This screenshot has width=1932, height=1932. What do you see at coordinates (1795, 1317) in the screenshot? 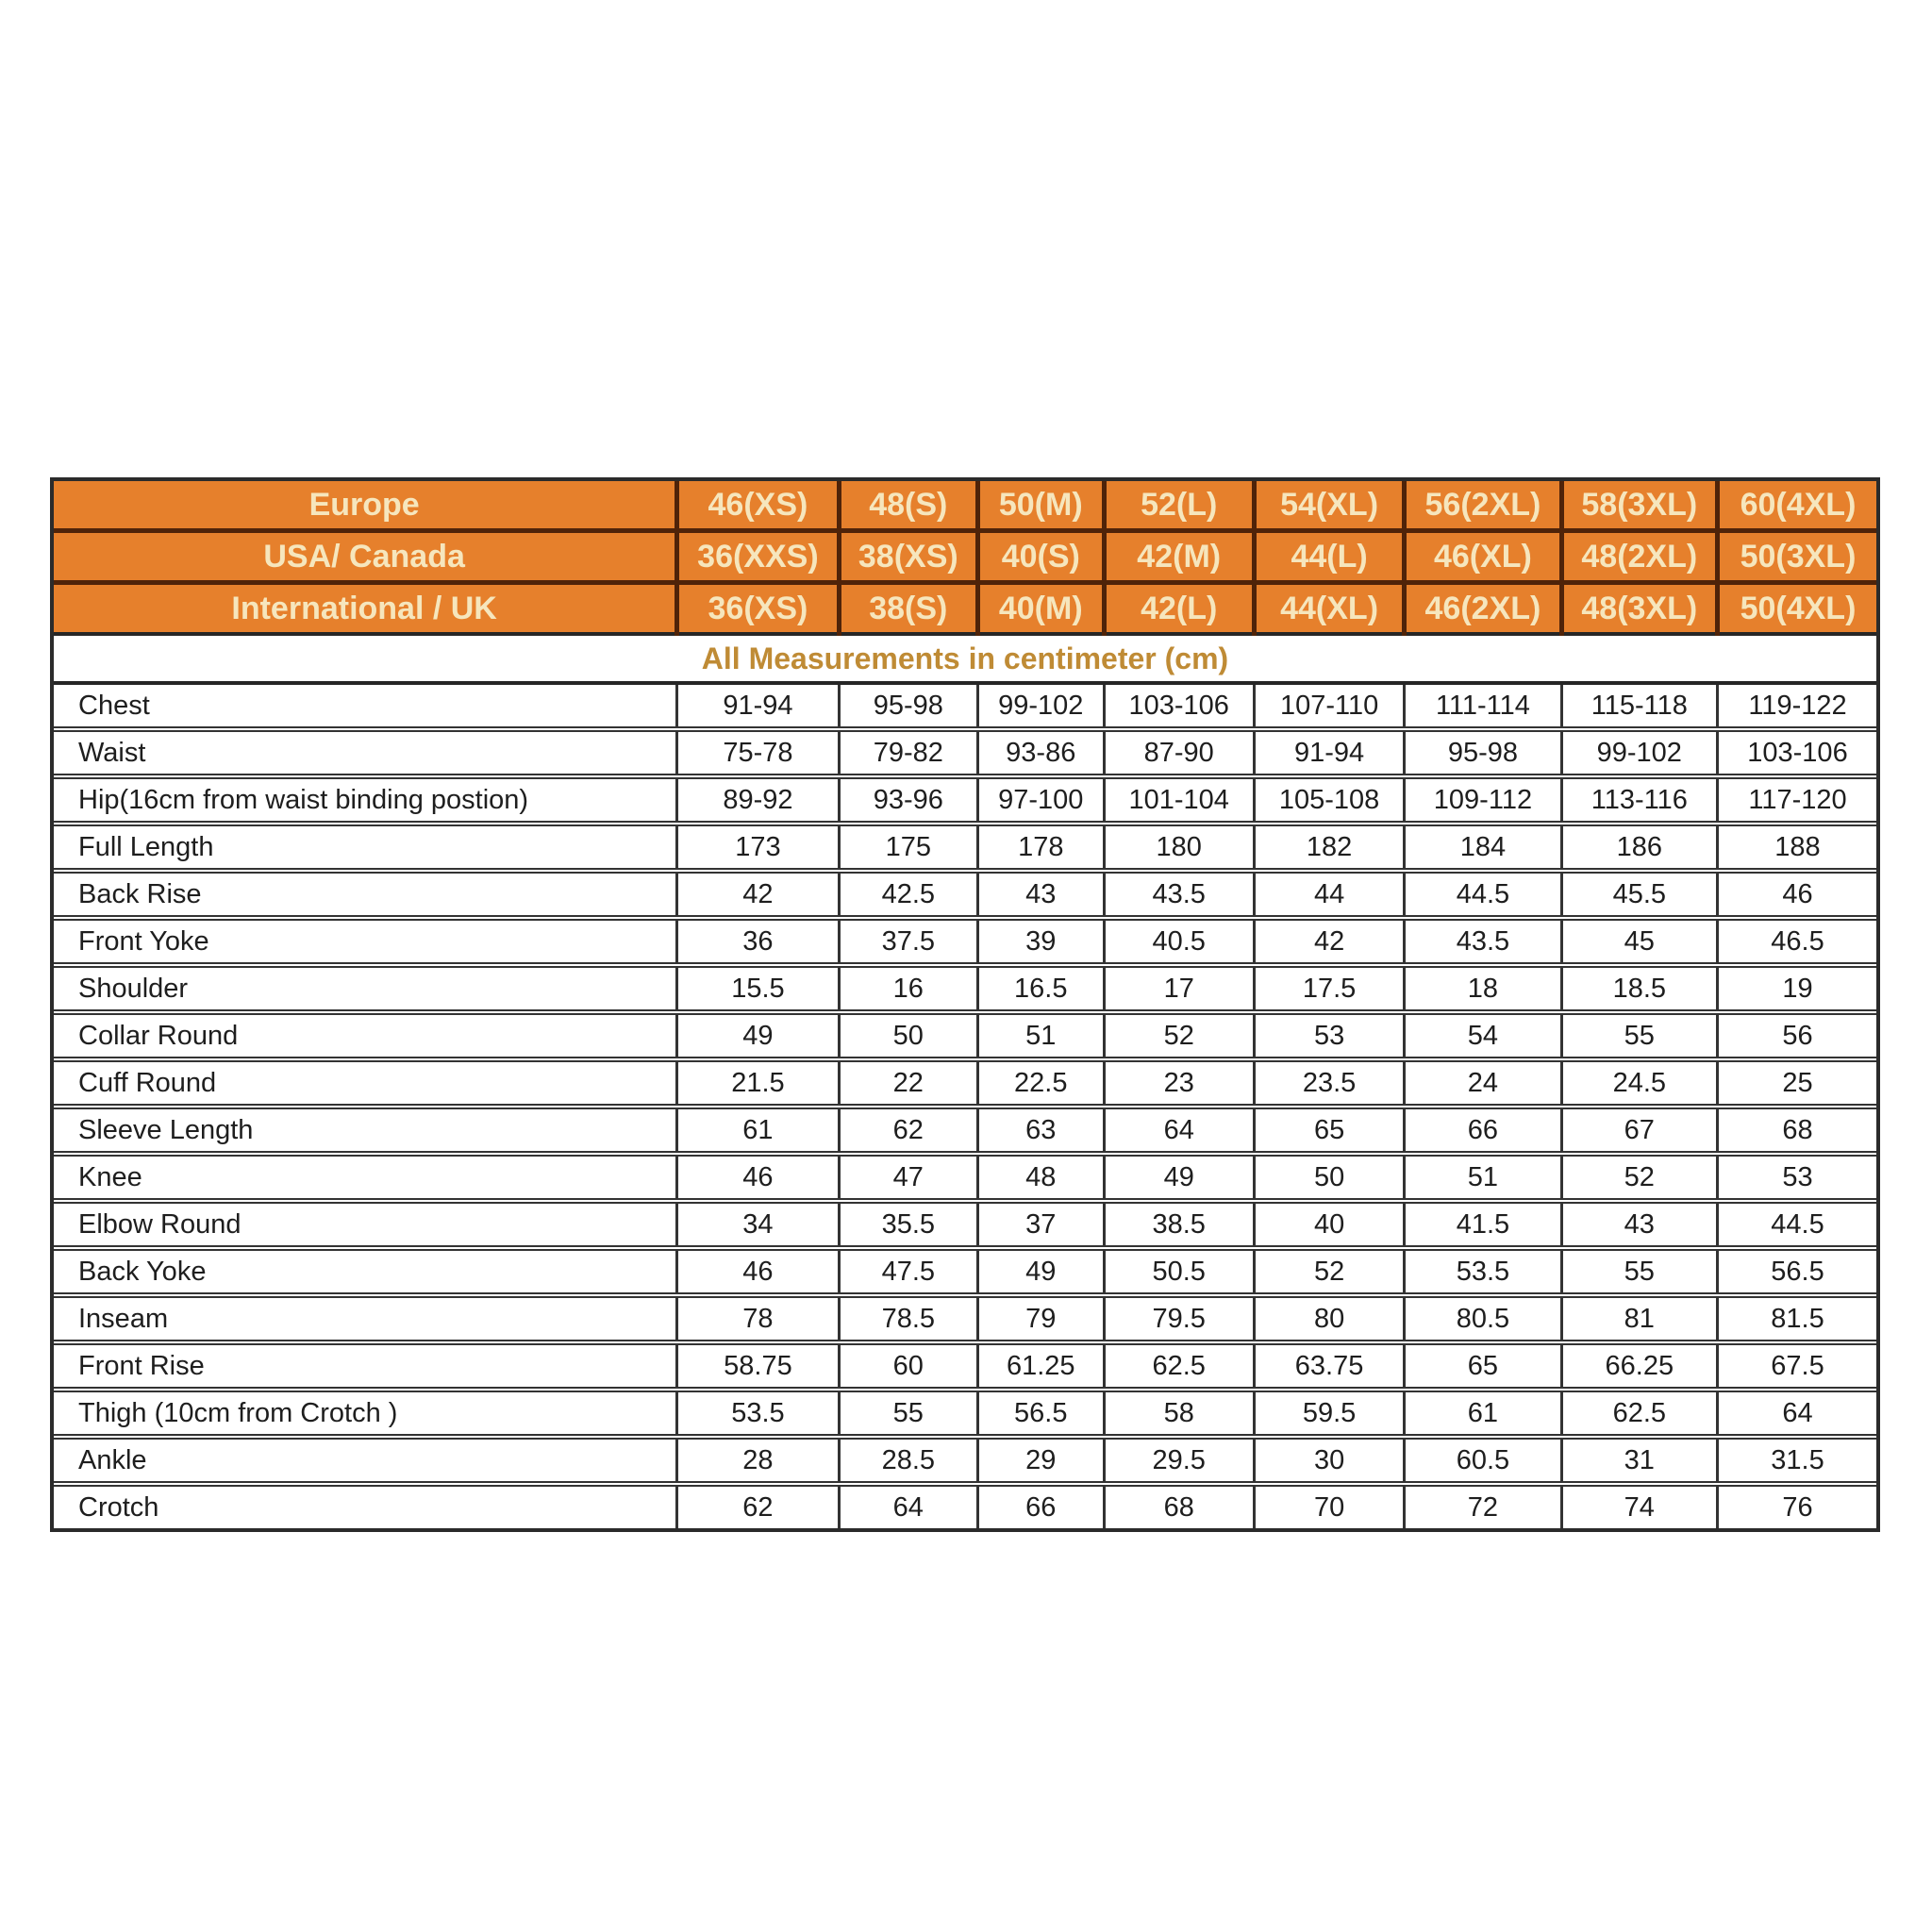
I see `measurement-value: 81.5` at bounding box center [1795, 1317].